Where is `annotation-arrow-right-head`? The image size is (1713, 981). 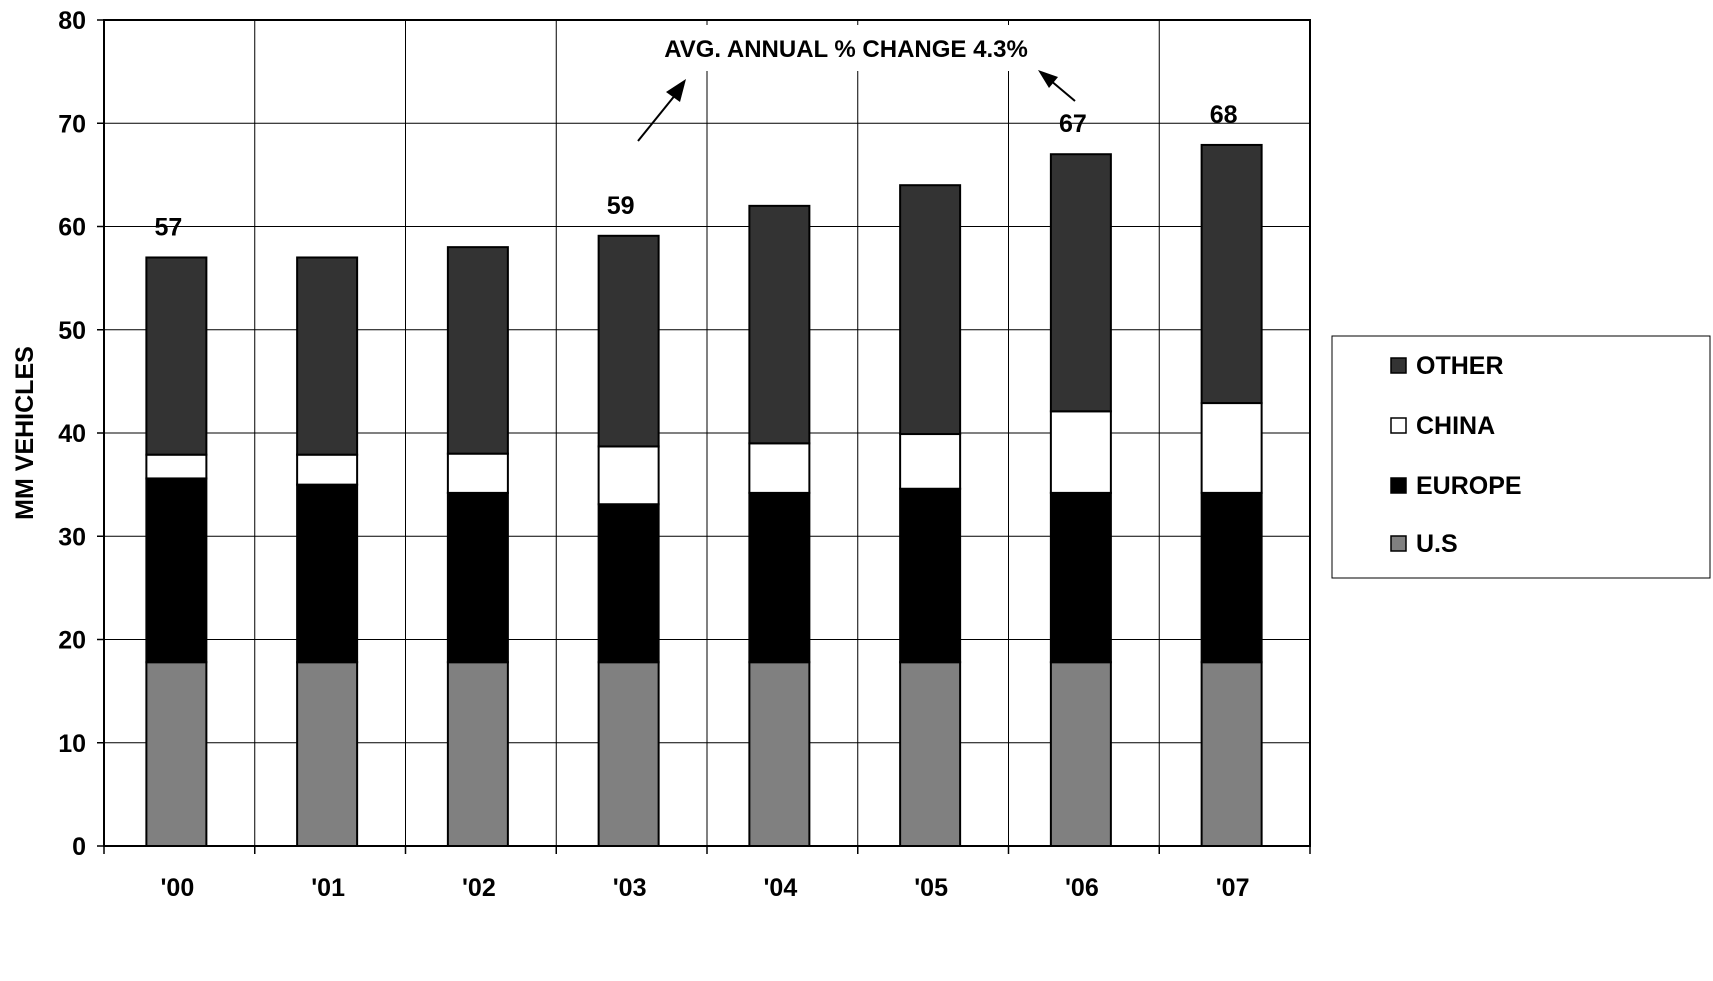 annotation-arrow-right-head is located at coordinates (1048, 79).